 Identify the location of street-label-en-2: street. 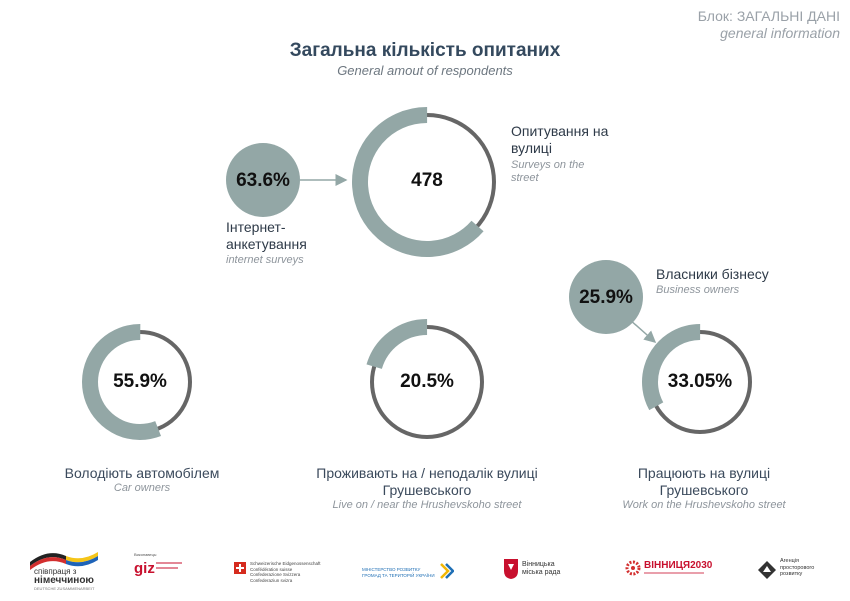
(525, 178).